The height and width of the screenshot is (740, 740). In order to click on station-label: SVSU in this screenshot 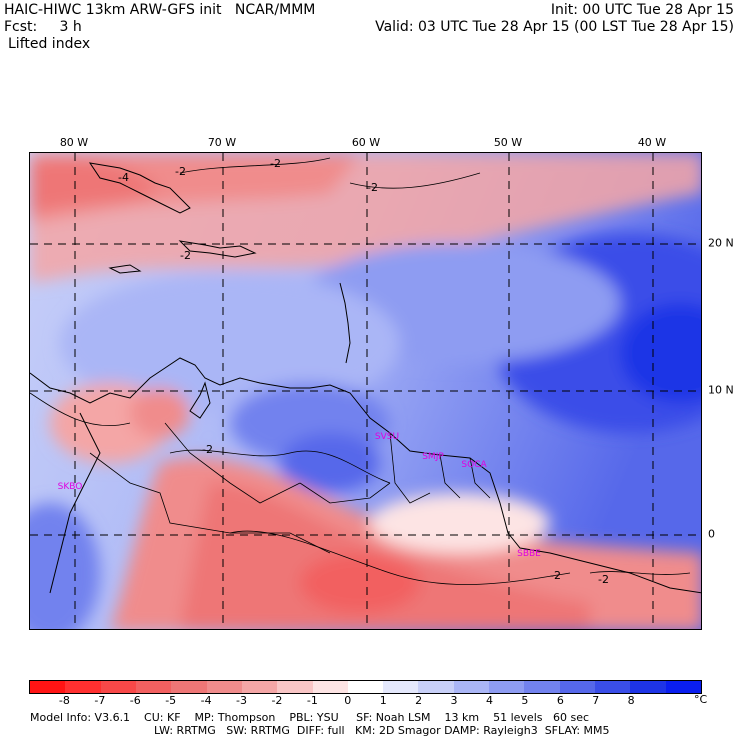, I will do `click(387, 437)`.